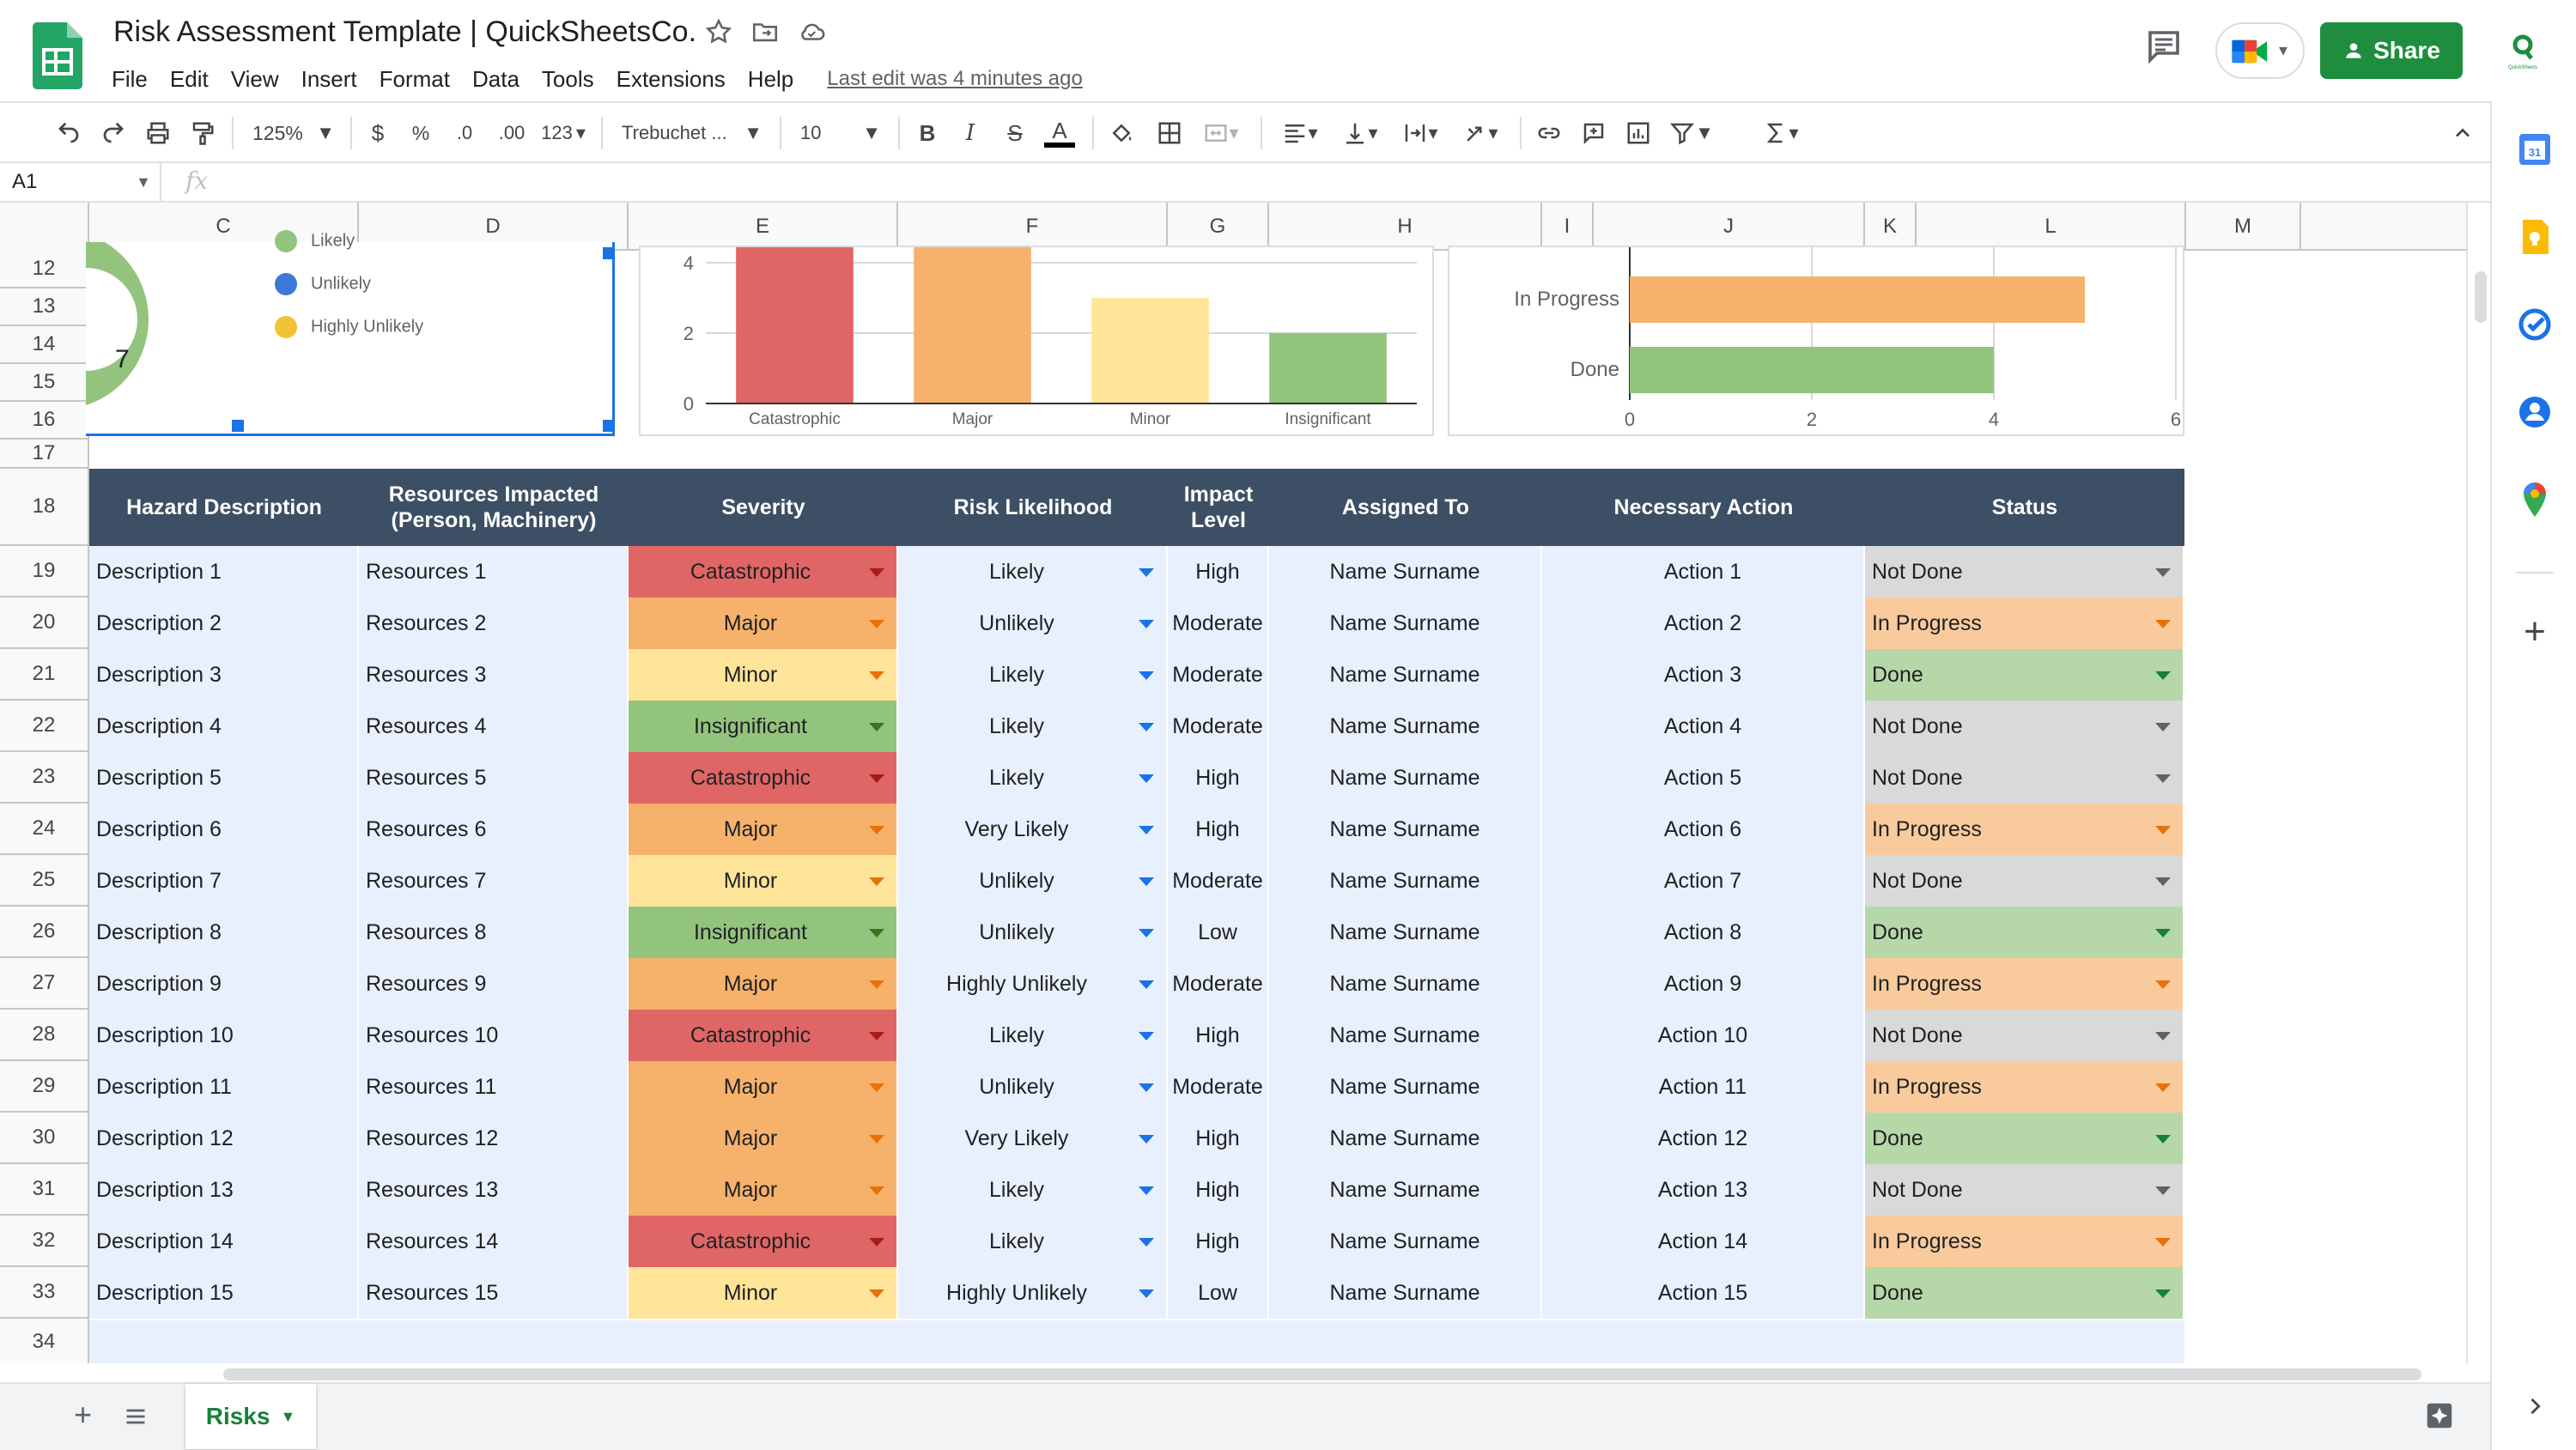 The image size is (2576, 1450). What do you see at coordinates (764, 227) in the screenshot?
I see `column-header-e: E` at bounding box center [764, 227].